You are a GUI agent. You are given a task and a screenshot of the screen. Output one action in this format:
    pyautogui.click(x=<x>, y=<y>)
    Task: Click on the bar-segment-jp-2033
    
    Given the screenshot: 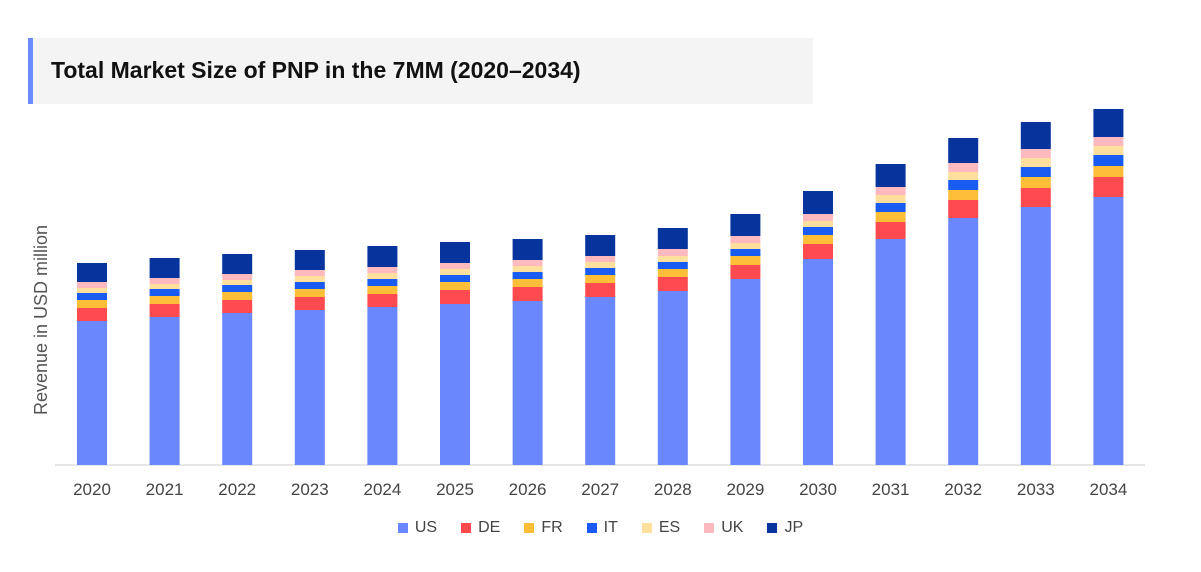 What is the action you would take?
    pyautogui.click(x=1035, y=135)
    